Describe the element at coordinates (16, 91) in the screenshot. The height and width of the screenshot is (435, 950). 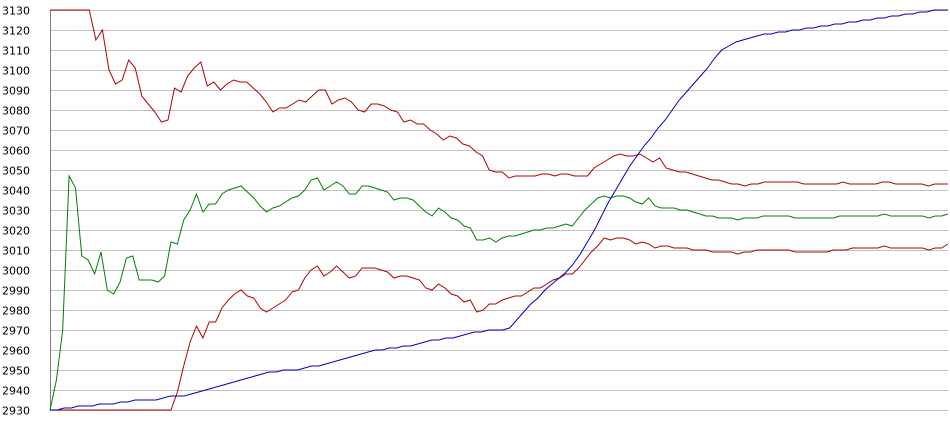
I see `y-tick-label: 3090` at that location.